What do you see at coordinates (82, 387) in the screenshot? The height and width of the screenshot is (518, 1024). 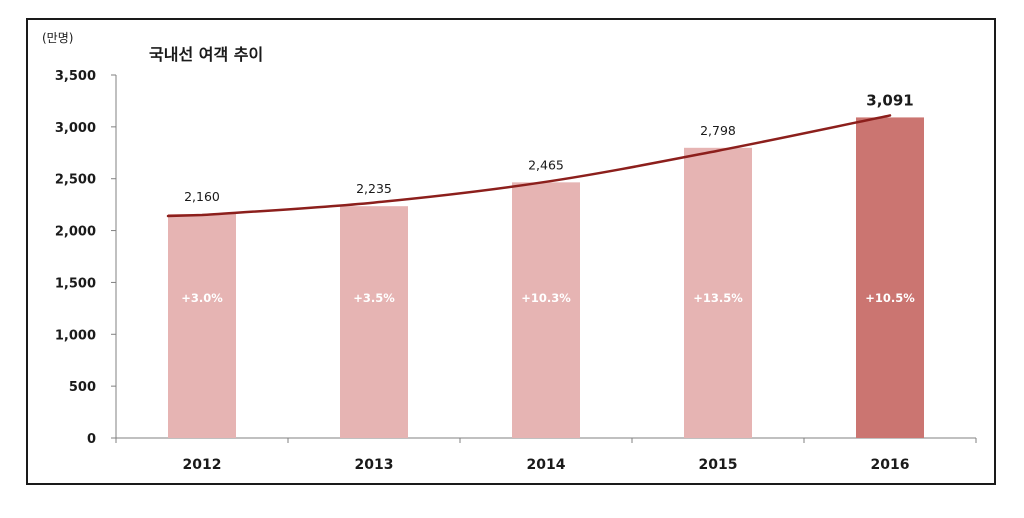 I see `y-tick-label: 500` at bounding box center [82, 387].